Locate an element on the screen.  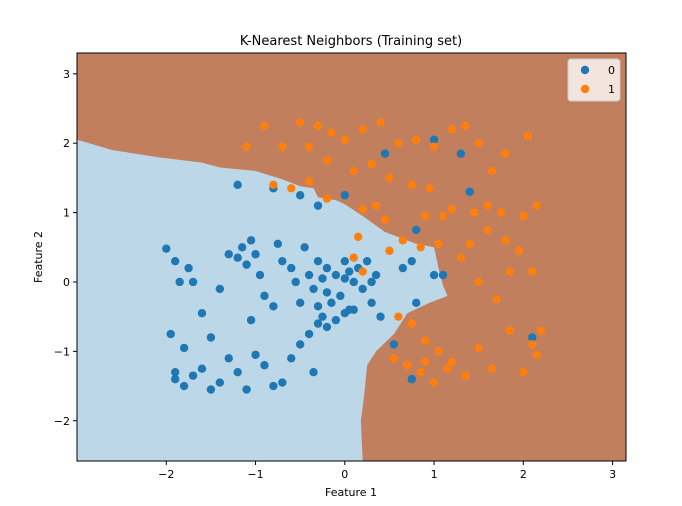
y-tick-label: 1 is located at coordinates (66, 213).